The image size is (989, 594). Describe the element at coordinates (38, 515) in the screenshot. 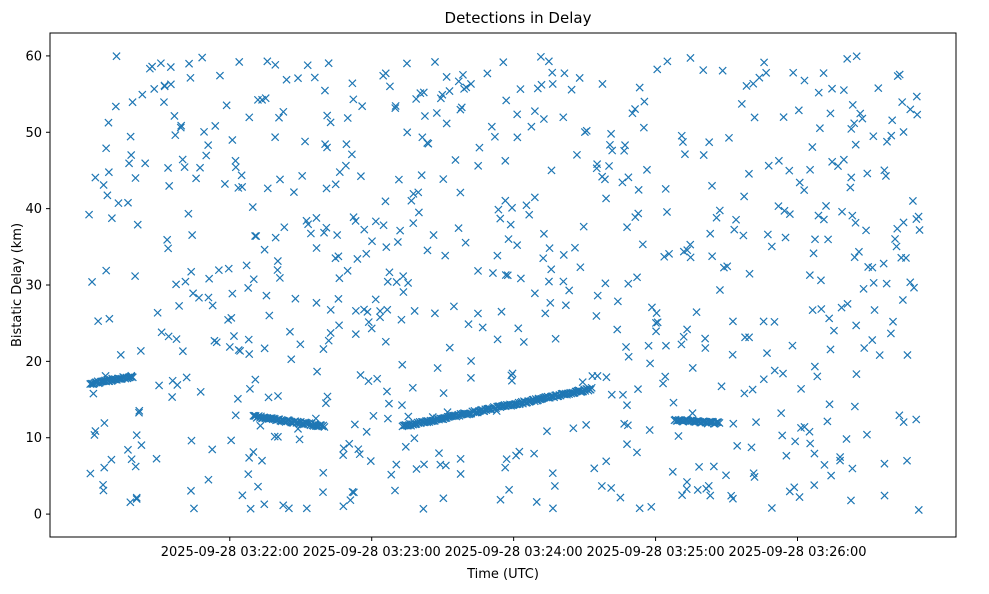

I see `y-tick-label: 0` at that location.